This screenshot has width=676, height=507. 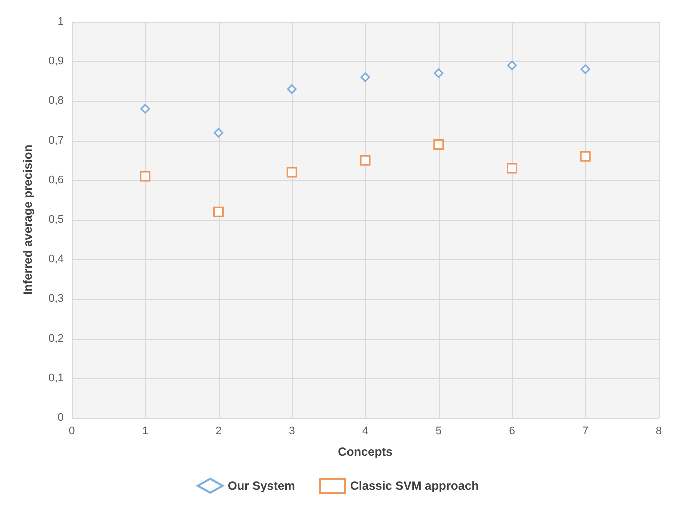 What do you see at coordinates (56, 299) in the screenshot?
I see `y-tick-label: 0,3` at bounding box center [56, 299].